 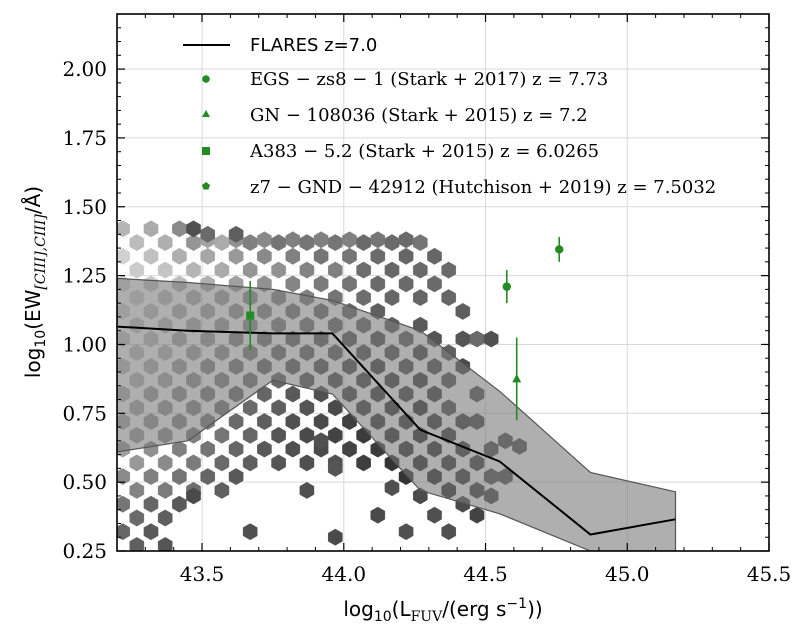 What do you see at coordinates (84, 276) in the screenshot?
I see `y-tick-label: 1.25` at bounding box center [84, 276].